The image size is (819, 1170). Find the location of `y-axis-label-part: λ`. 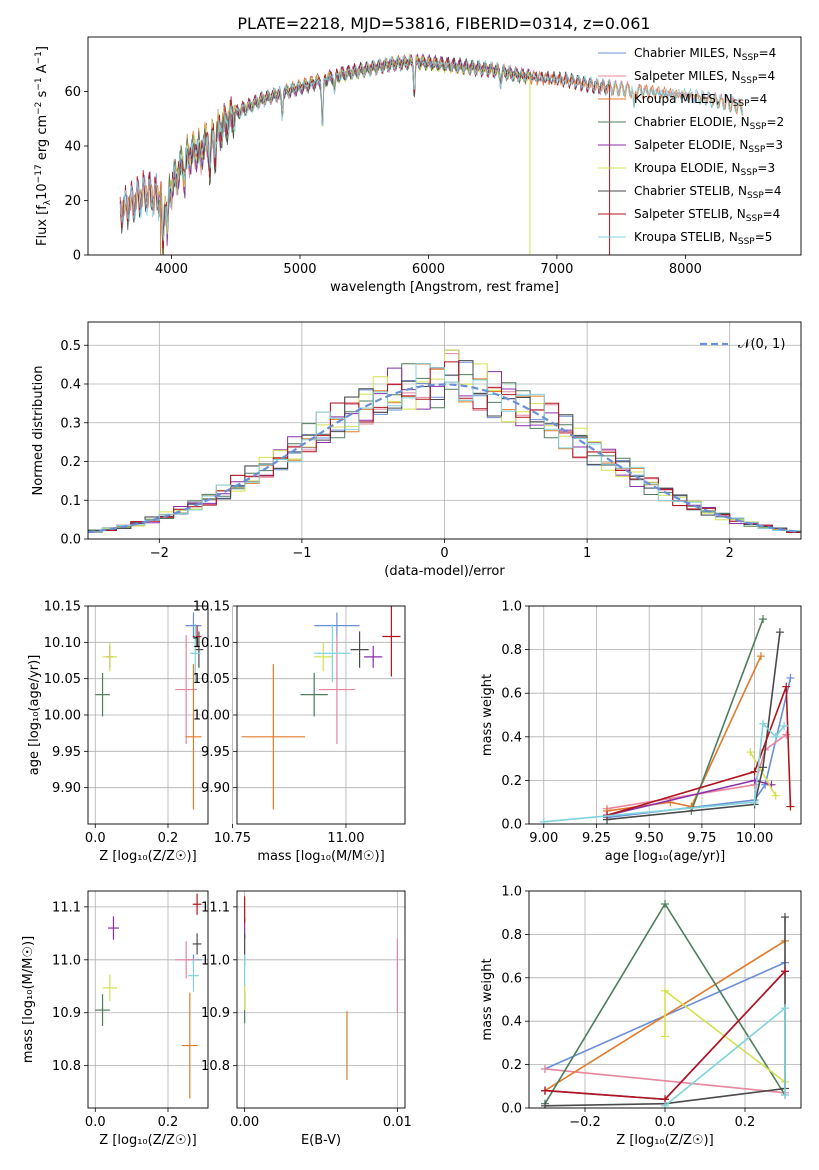

y-axis-label-part: λ is located at coordinates (48, 202).